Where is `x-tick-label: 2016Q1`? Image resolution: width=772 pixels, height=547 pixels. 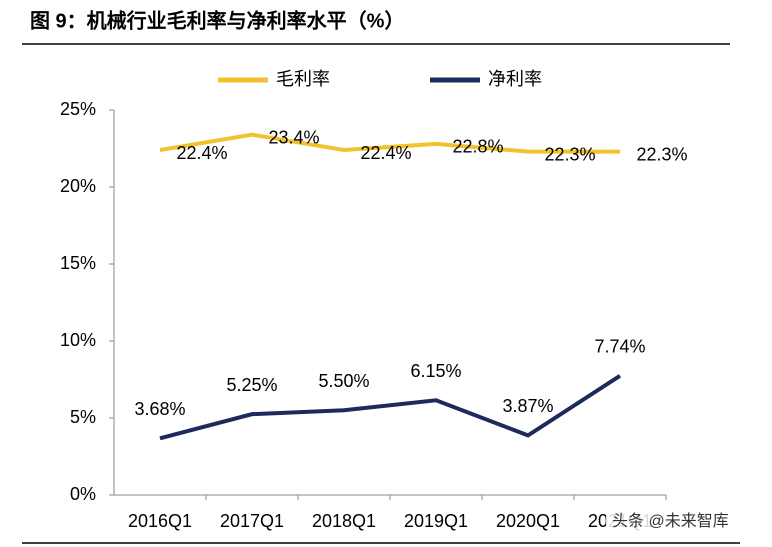 x-tick-label: 2016Q1 is located at coordinates (160, 521).